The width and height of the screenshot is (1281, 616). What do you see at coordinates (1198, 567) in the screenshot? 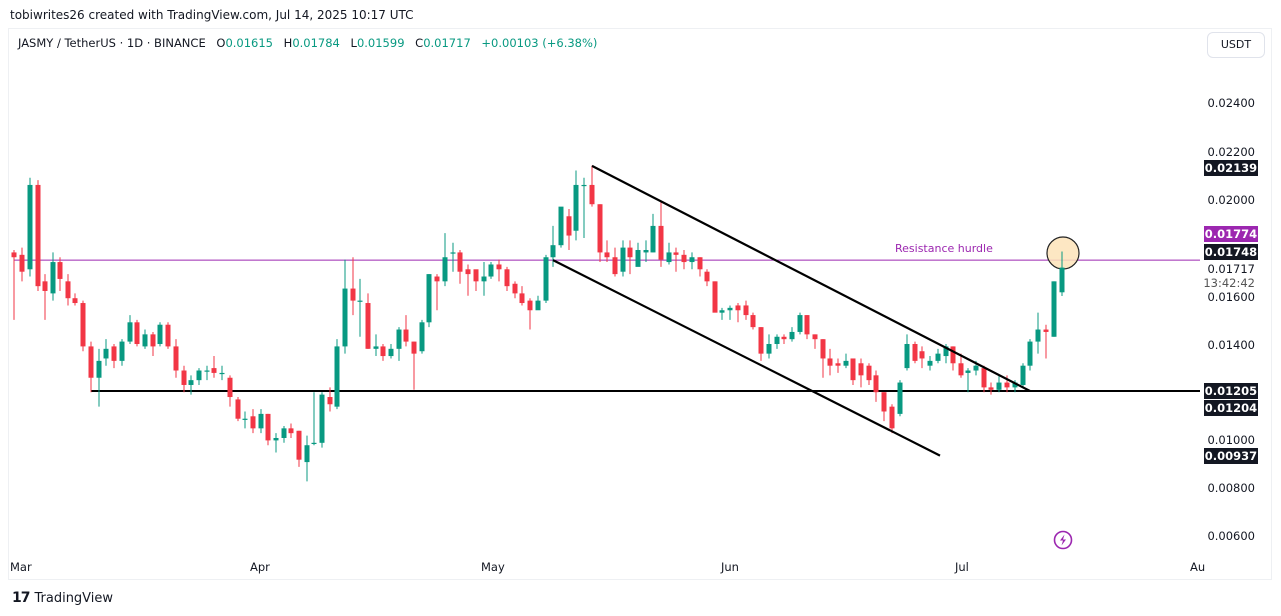
I see `time-tick: Au` at bounding box center [1198, 567].